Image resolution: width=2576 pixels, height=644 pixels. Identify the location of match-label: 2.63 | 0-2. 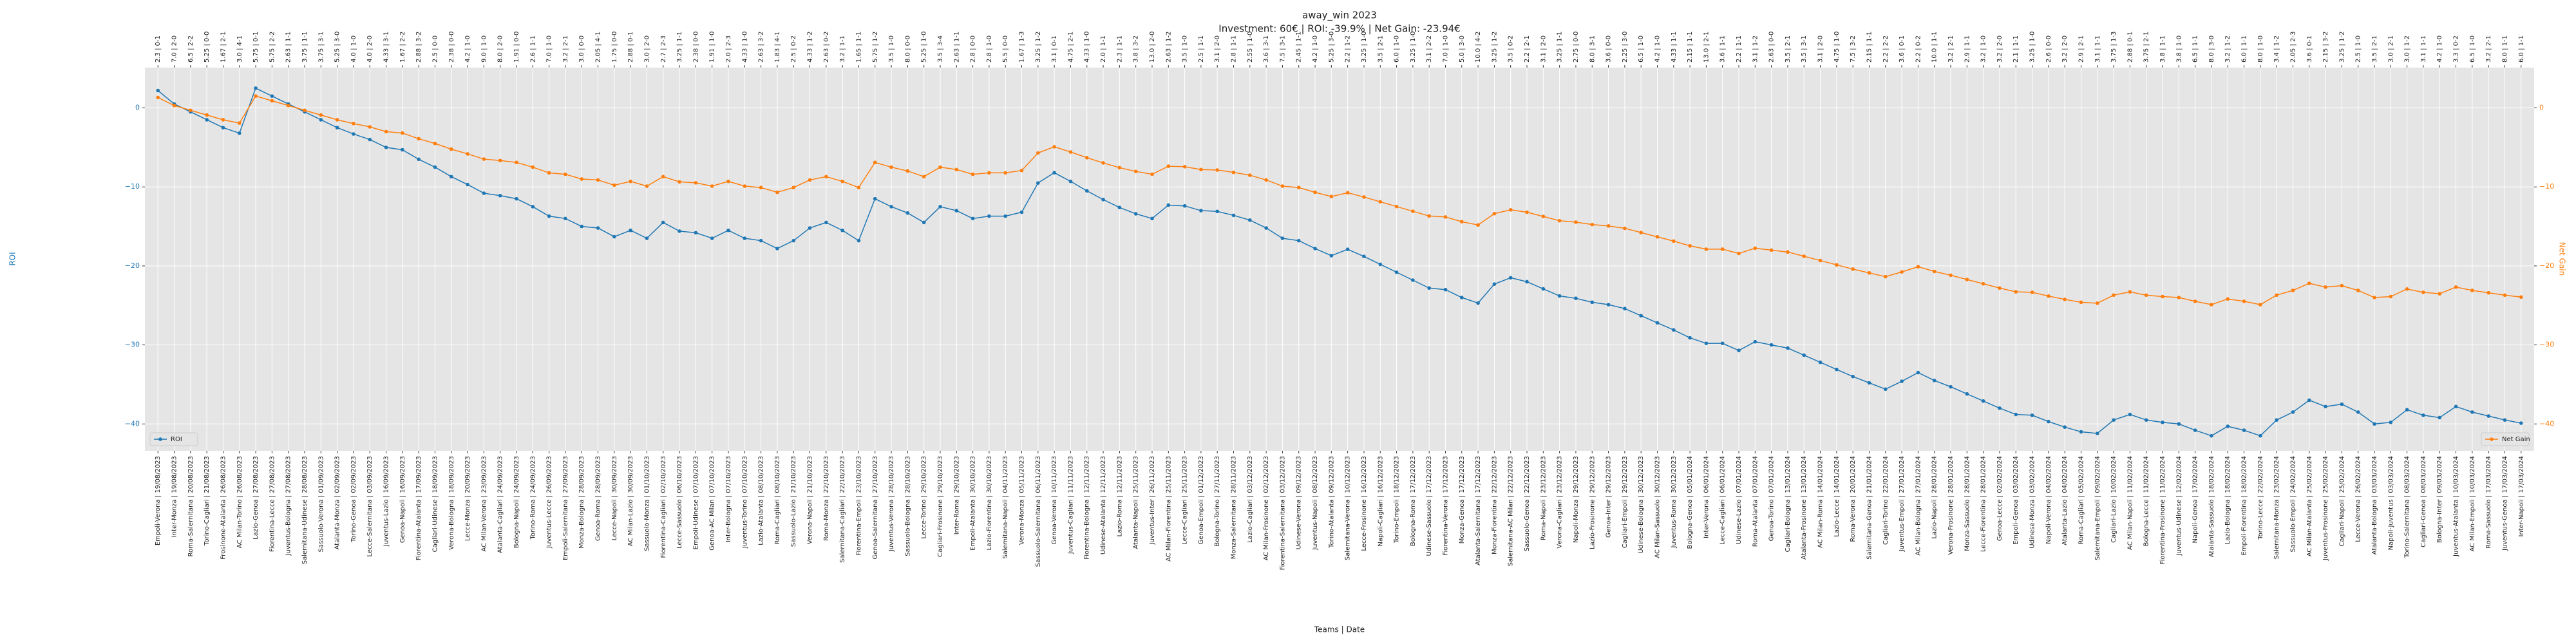
(826, 47).